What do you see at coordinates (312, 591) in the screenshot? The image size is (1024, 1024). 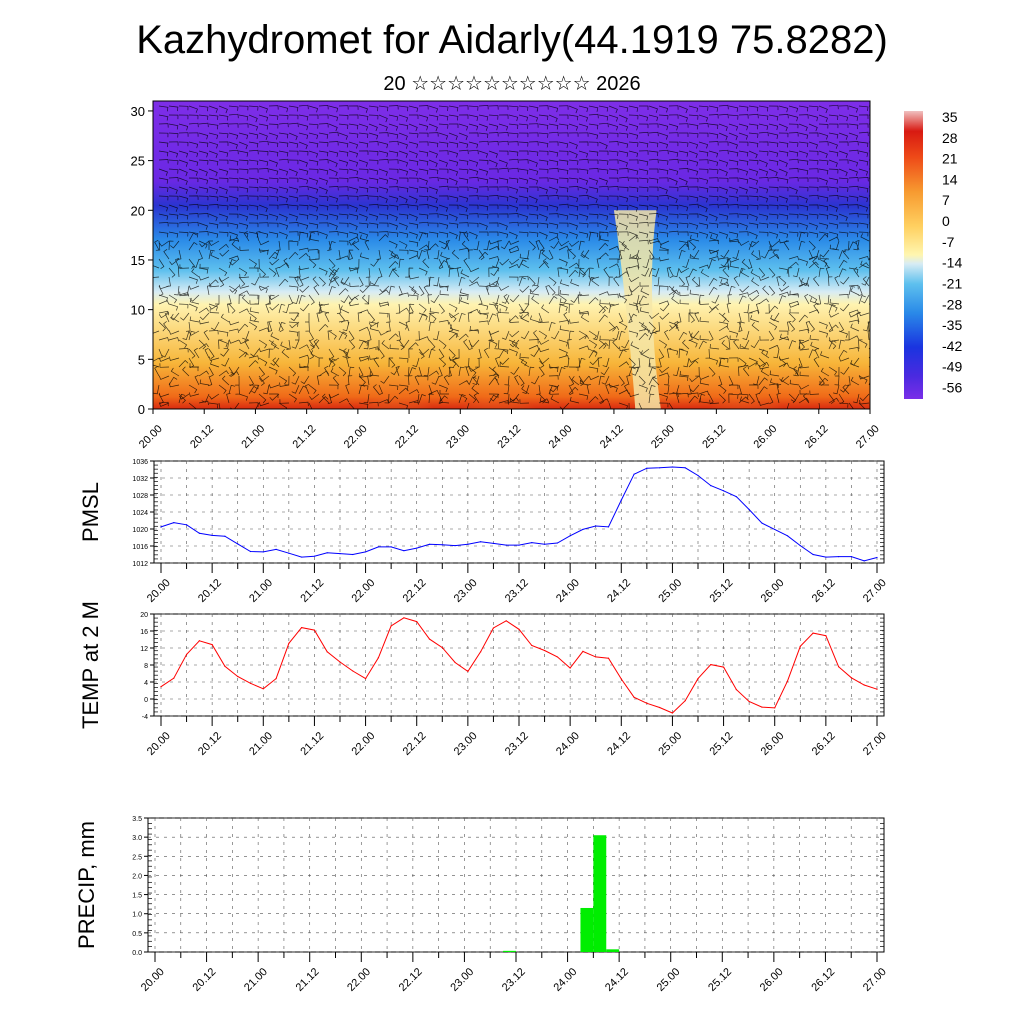 I see `panel-1-x-tick-label: 21.12` at bounding box center [312, 591].